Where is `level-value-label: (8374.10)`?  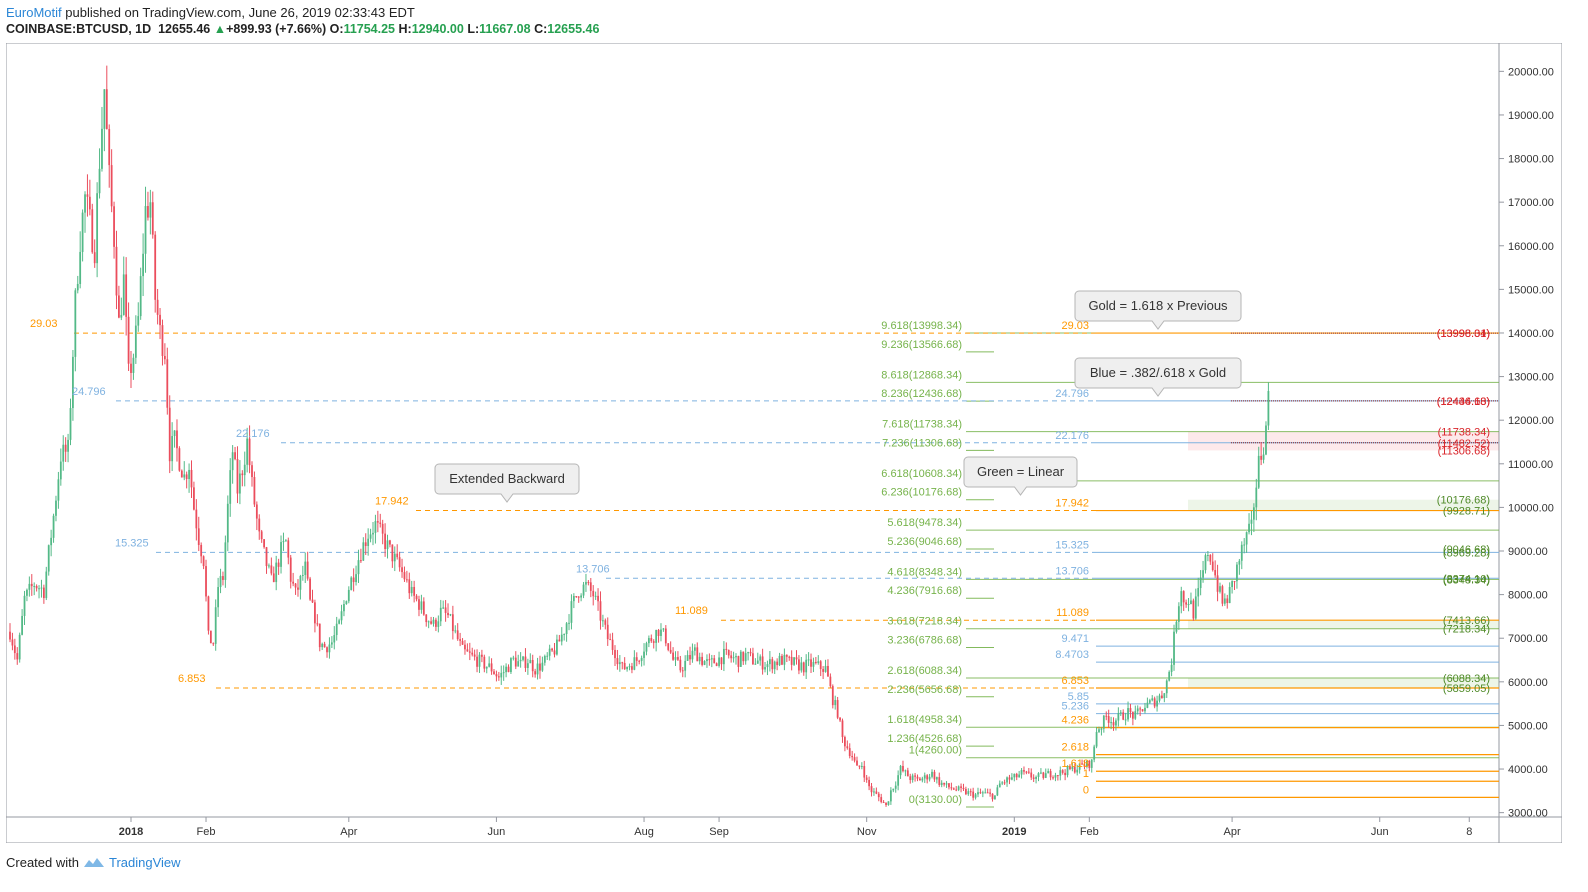
level-value-label: (8374.10) is located at coordinates (1466, 579).